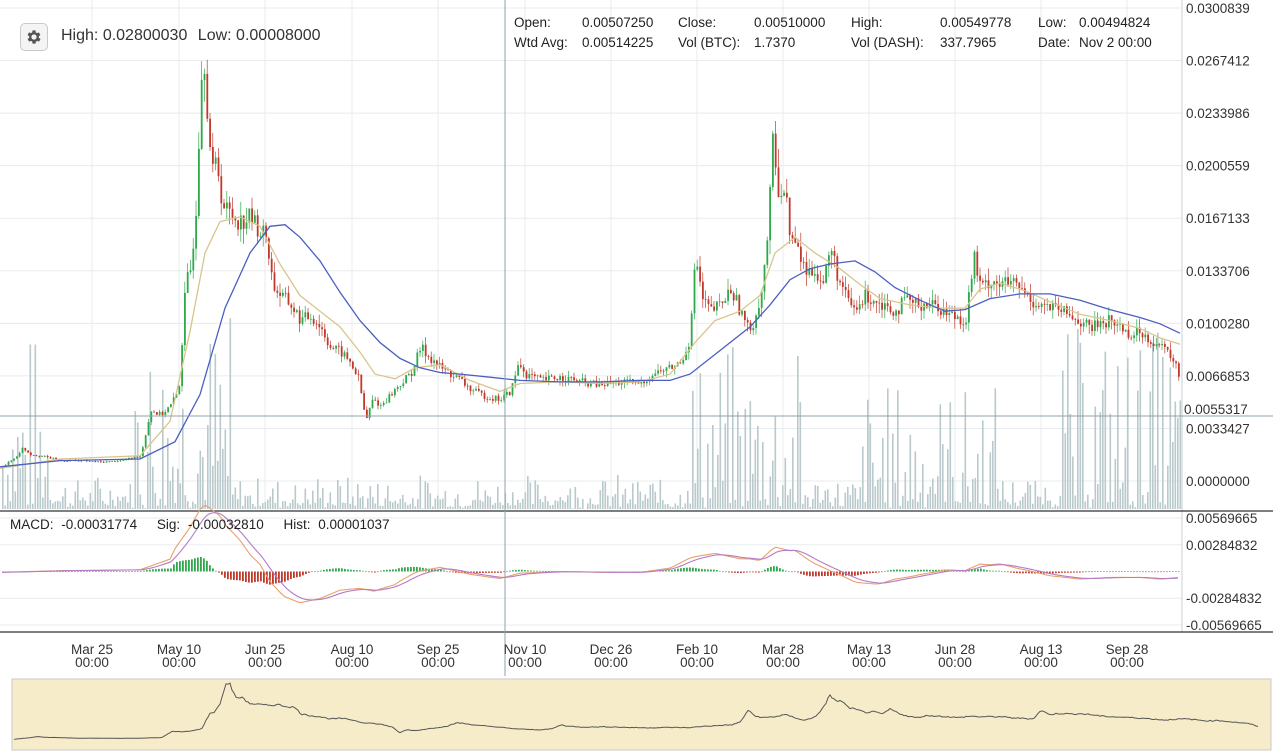 The image size is (1273, 752). Describe the element at coordinates (1216, 409) in the screenshot. I see `crosshair-price-label: 0.0055317` at that location.